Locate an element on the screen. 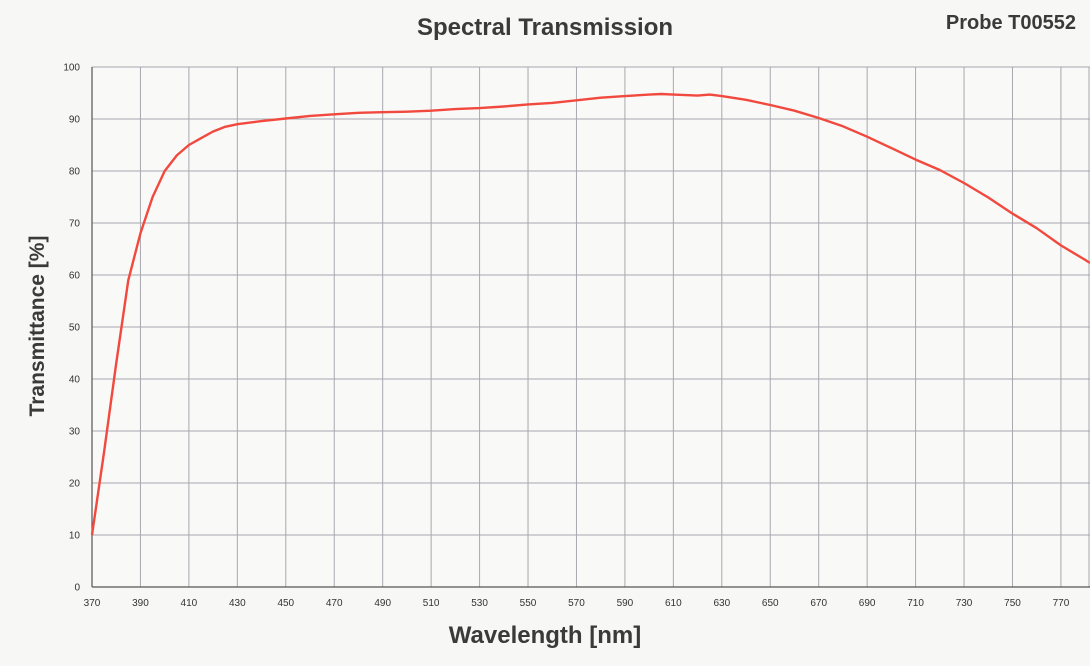 This screenshot has height=666, width=1090. x-tick-label: 730 is located at coordinates (964, 603).